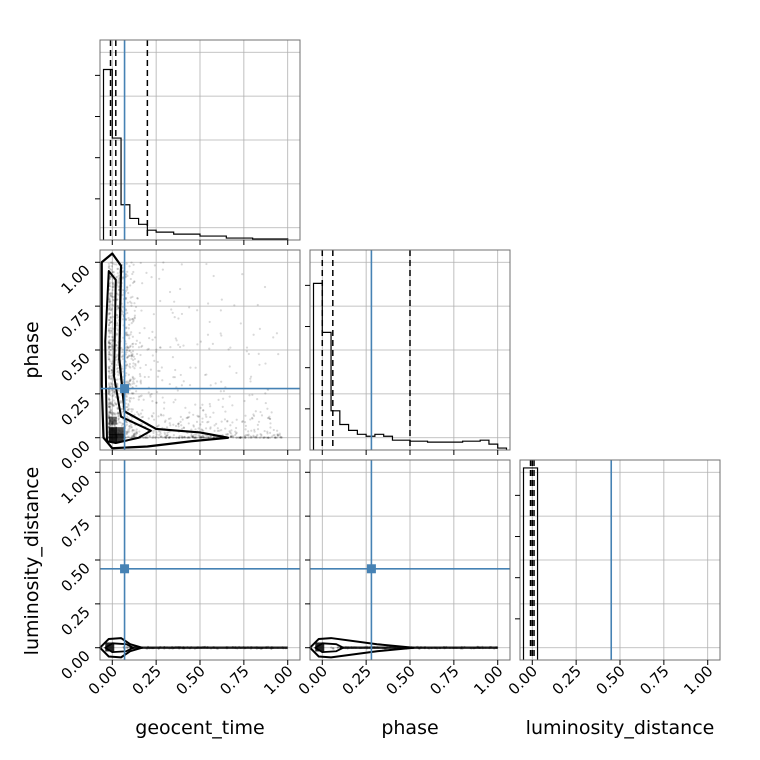 The image size is (760, 760). What do you see at coordinates (234, 680) in the screenshot?
I see `x-tick-label: 0.75` at bounding box center [234, 680].